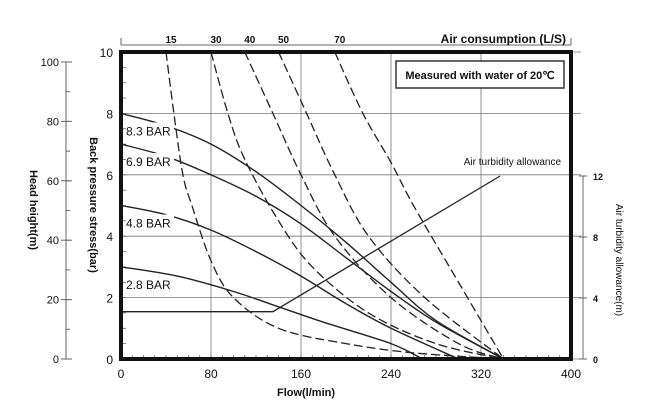 The image size is (650, 420). What do you see at coordinates (216, 40) in the screenshot?
I see `air-consumption-label: 30` at bounding box center [216, 40].